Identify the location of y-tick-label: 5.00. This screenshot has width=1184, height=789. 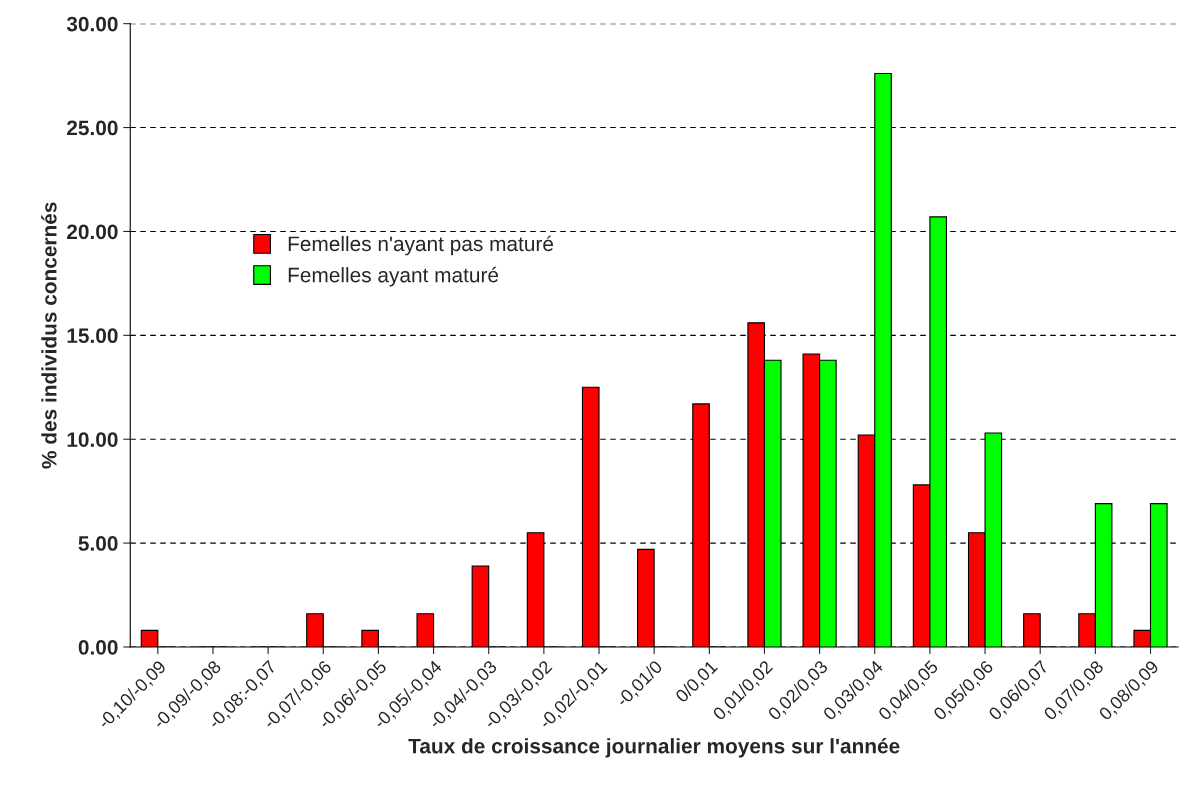
(98, 543).